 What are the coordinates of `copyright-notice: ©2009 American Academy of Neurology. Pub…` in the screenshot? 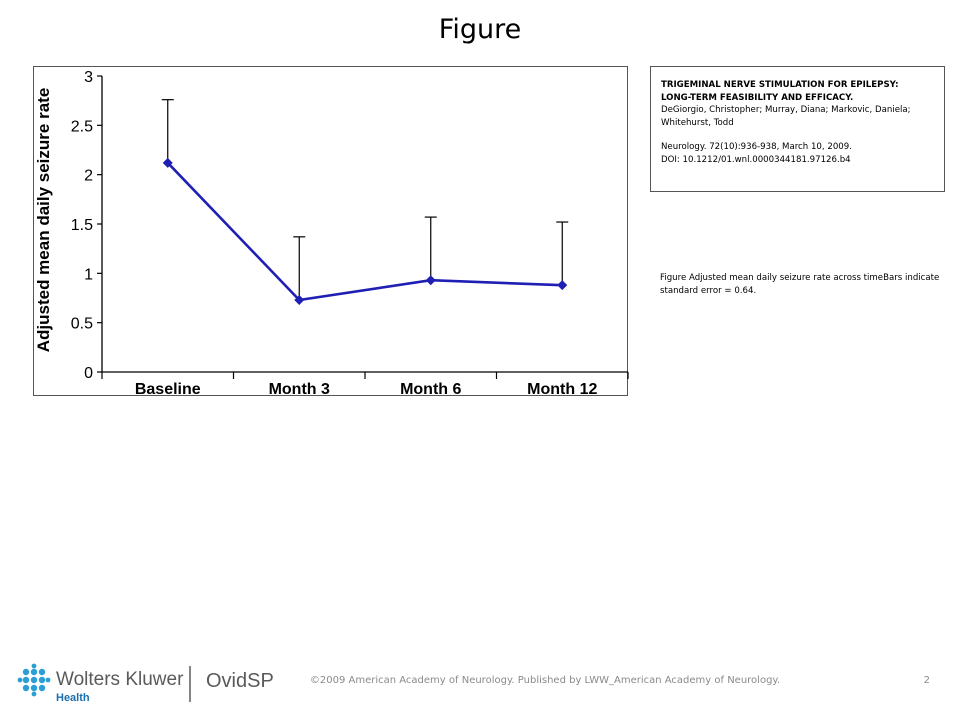 It's located at (545, 680).